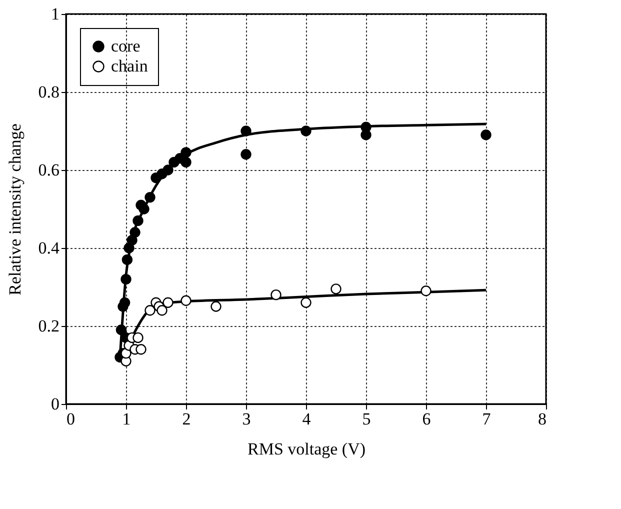 Image resolution: width=621 pixels, height=509 pixels. What do you see at coordinates (366, 419) in the screenshot?
I see `x-tick-label: 5` at bounding box center [366, 419].